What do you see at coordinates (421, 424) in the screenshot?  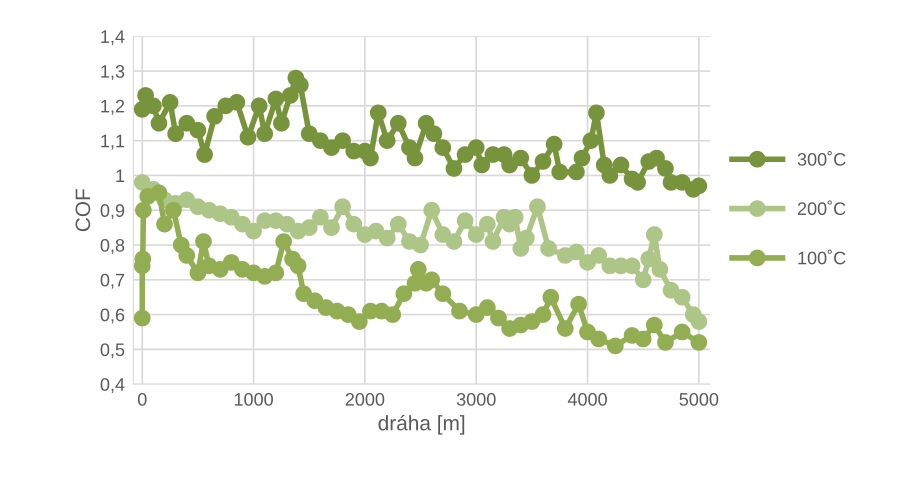 I see `x-axis-title: dráha [m]` at bounding box center [421, 424].